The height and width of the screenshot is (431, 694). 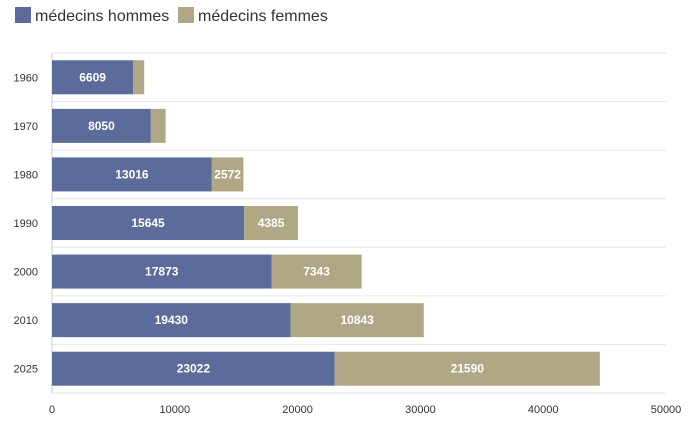 I want to click on x-tick-label: 20000, so click(x=297, y=410).